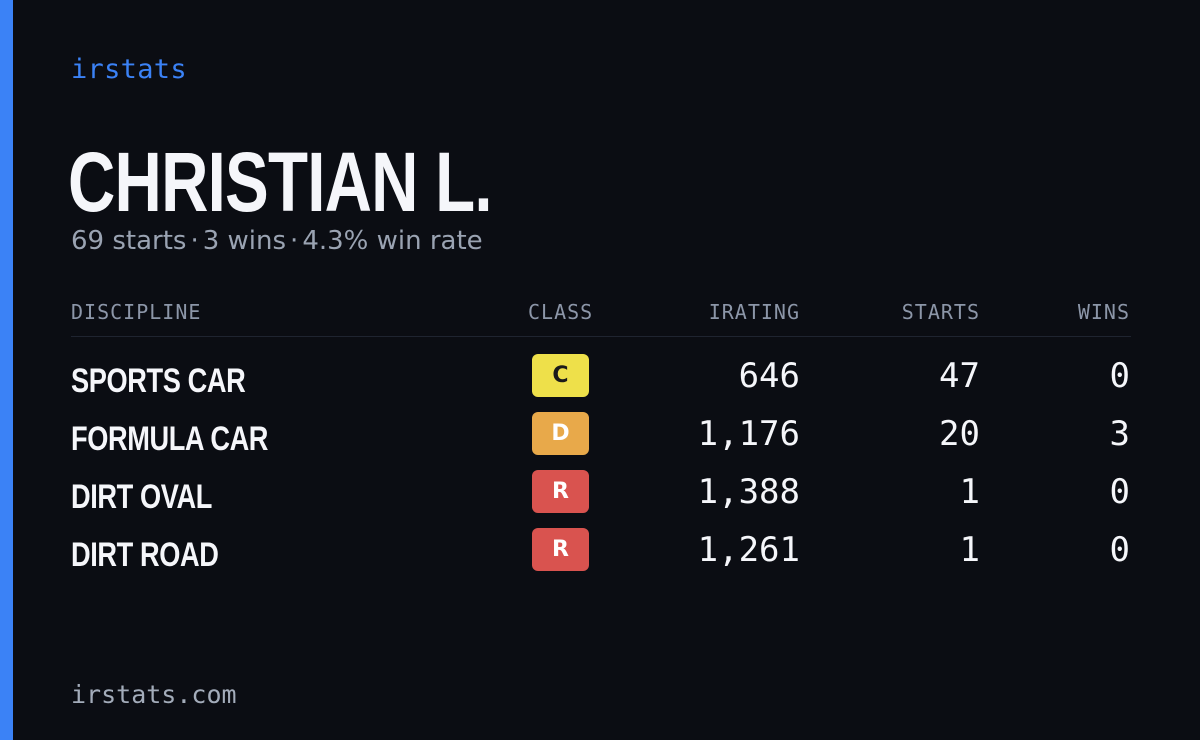 The height and width of the screenshot is (740, 1200). Describe the element at coordinates (1119, 434) in the screenshot. I see `wins-value: 3` at that location.